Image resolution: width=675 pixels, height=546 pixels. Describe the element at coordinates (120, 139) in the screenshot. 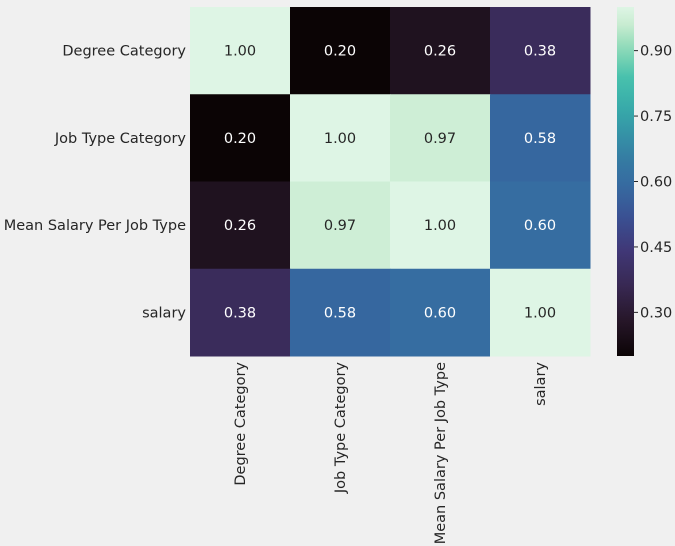

I see `row-tick-label: Job Type Category` at that location.